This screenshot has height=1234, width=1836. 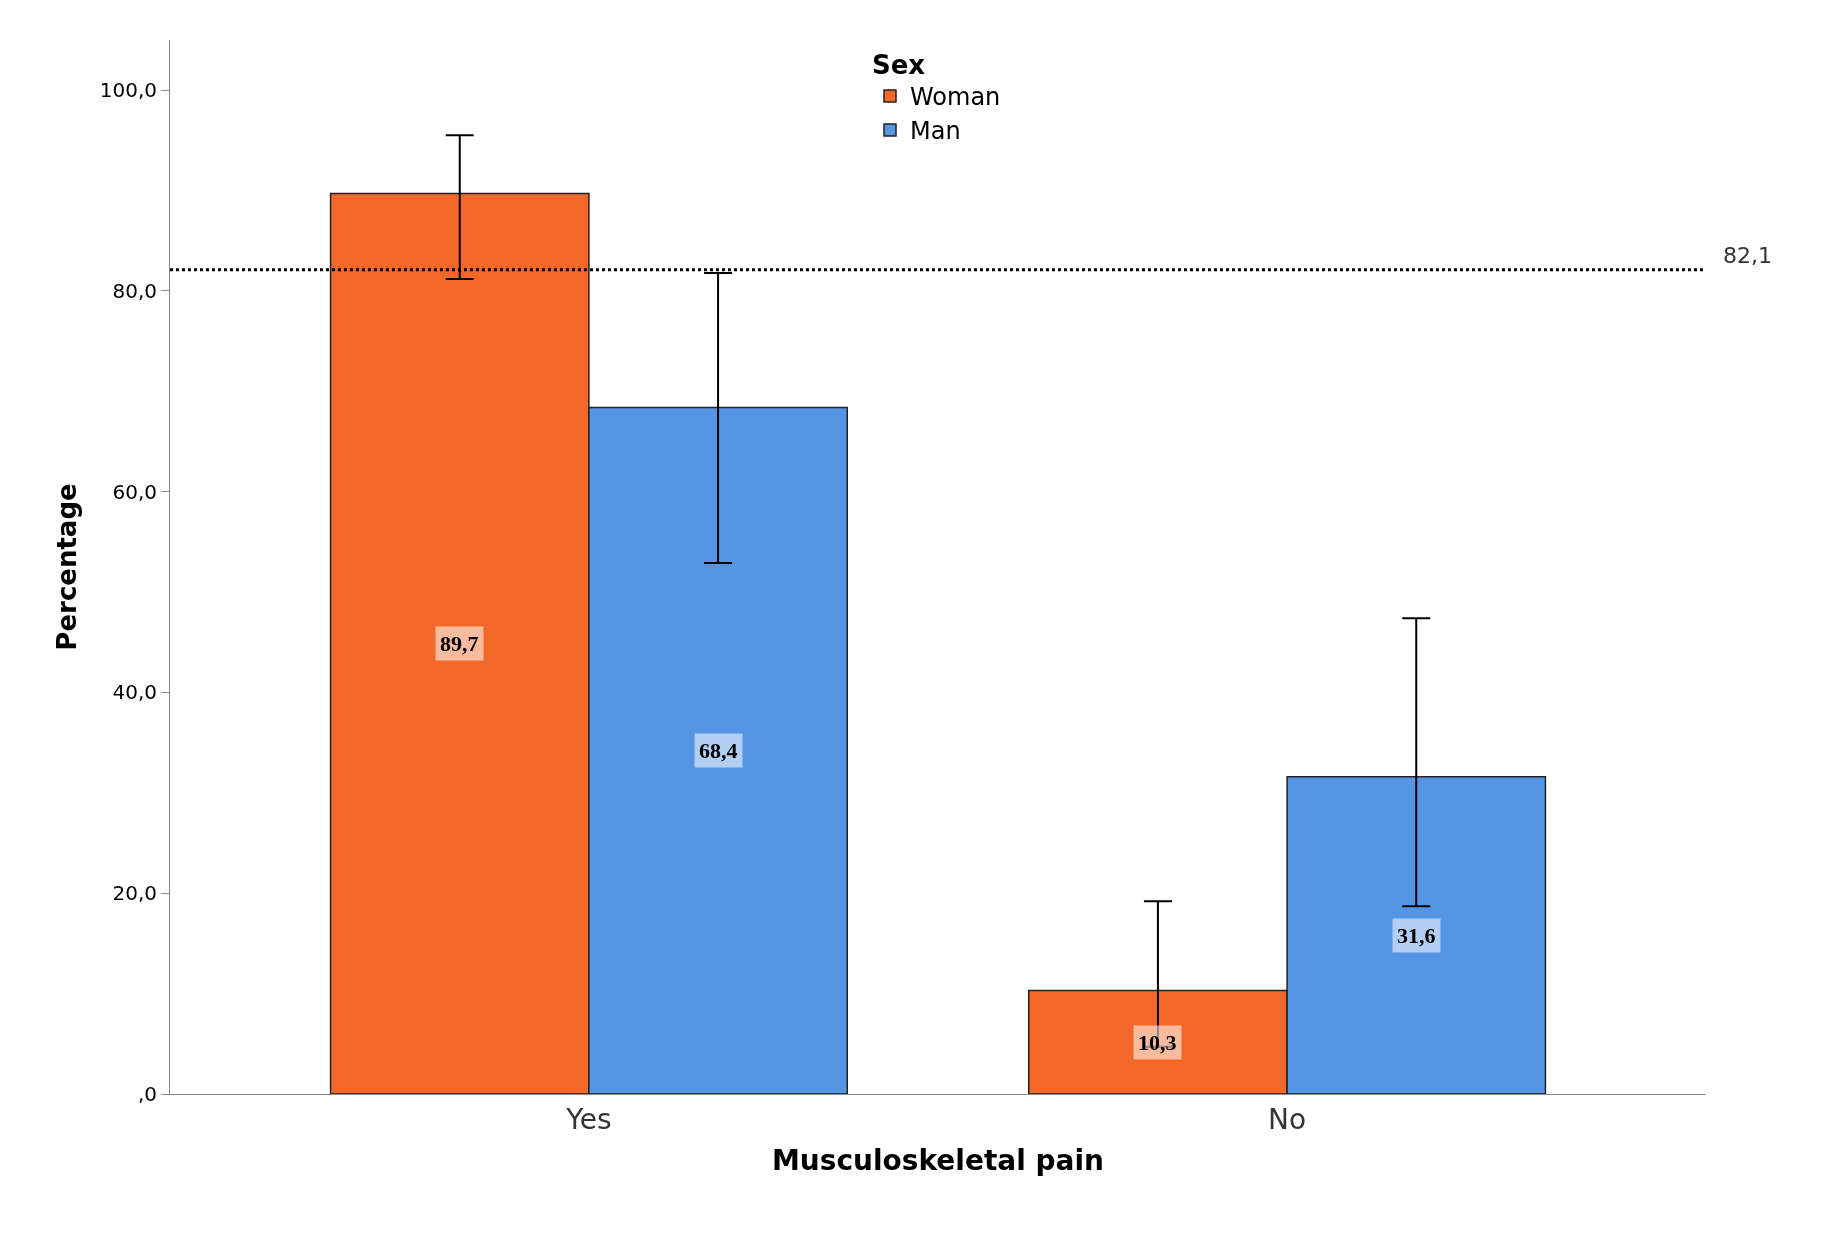 I want to click on y-tick-label: 80,0, so click(x=134, y=290).